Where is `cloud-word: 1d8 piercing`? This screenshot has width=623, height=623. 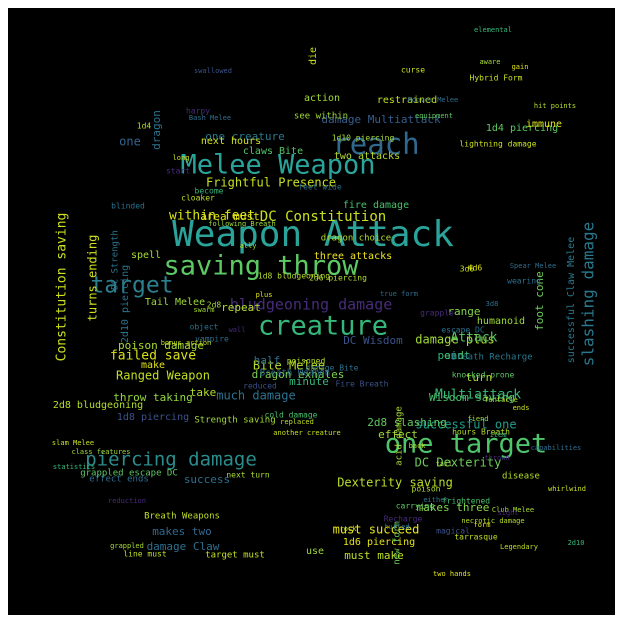 cloud-word: 1d8 piercing is located at coordinates (153, 417).